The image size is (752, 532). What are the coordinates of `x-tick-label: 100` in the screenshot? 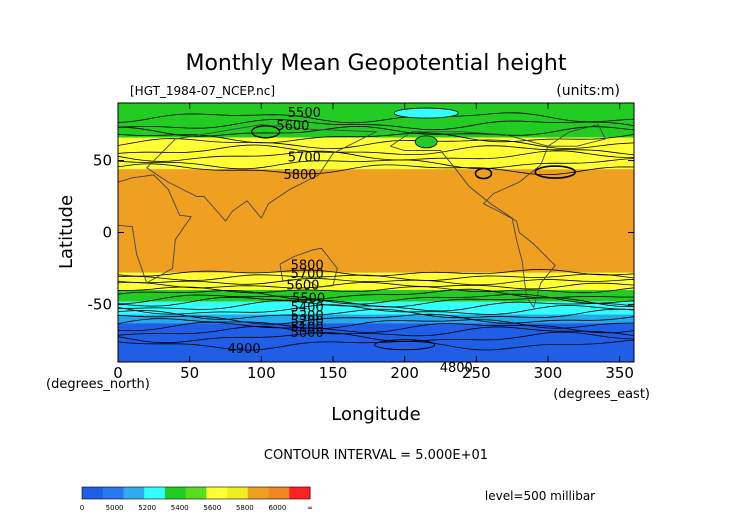 It's located at (261, 373).